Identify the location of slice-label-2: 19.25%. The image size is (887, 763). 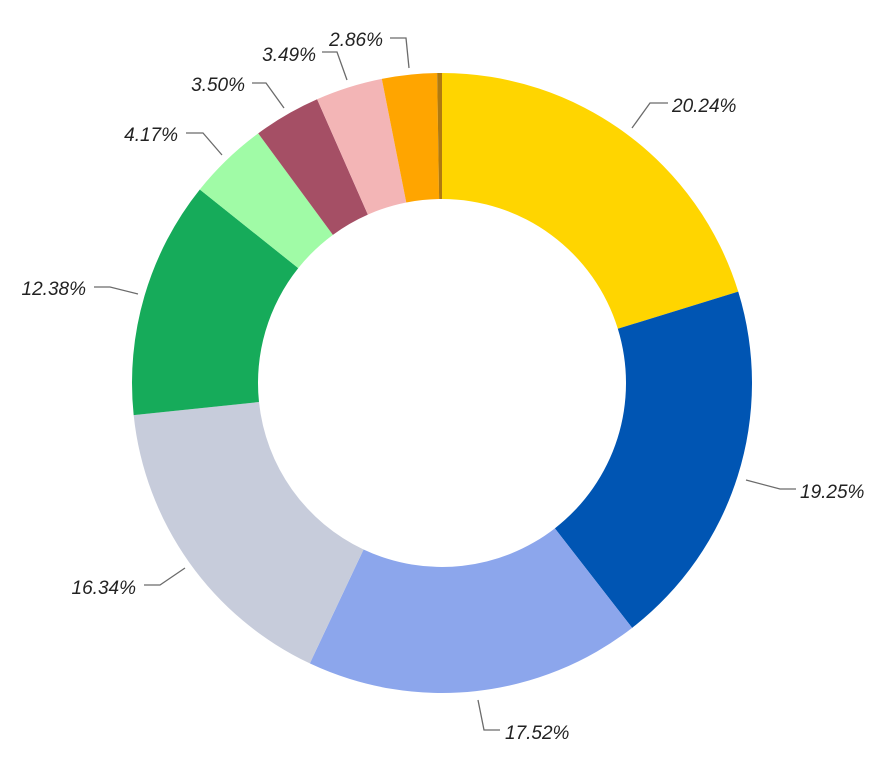
(832, 492).